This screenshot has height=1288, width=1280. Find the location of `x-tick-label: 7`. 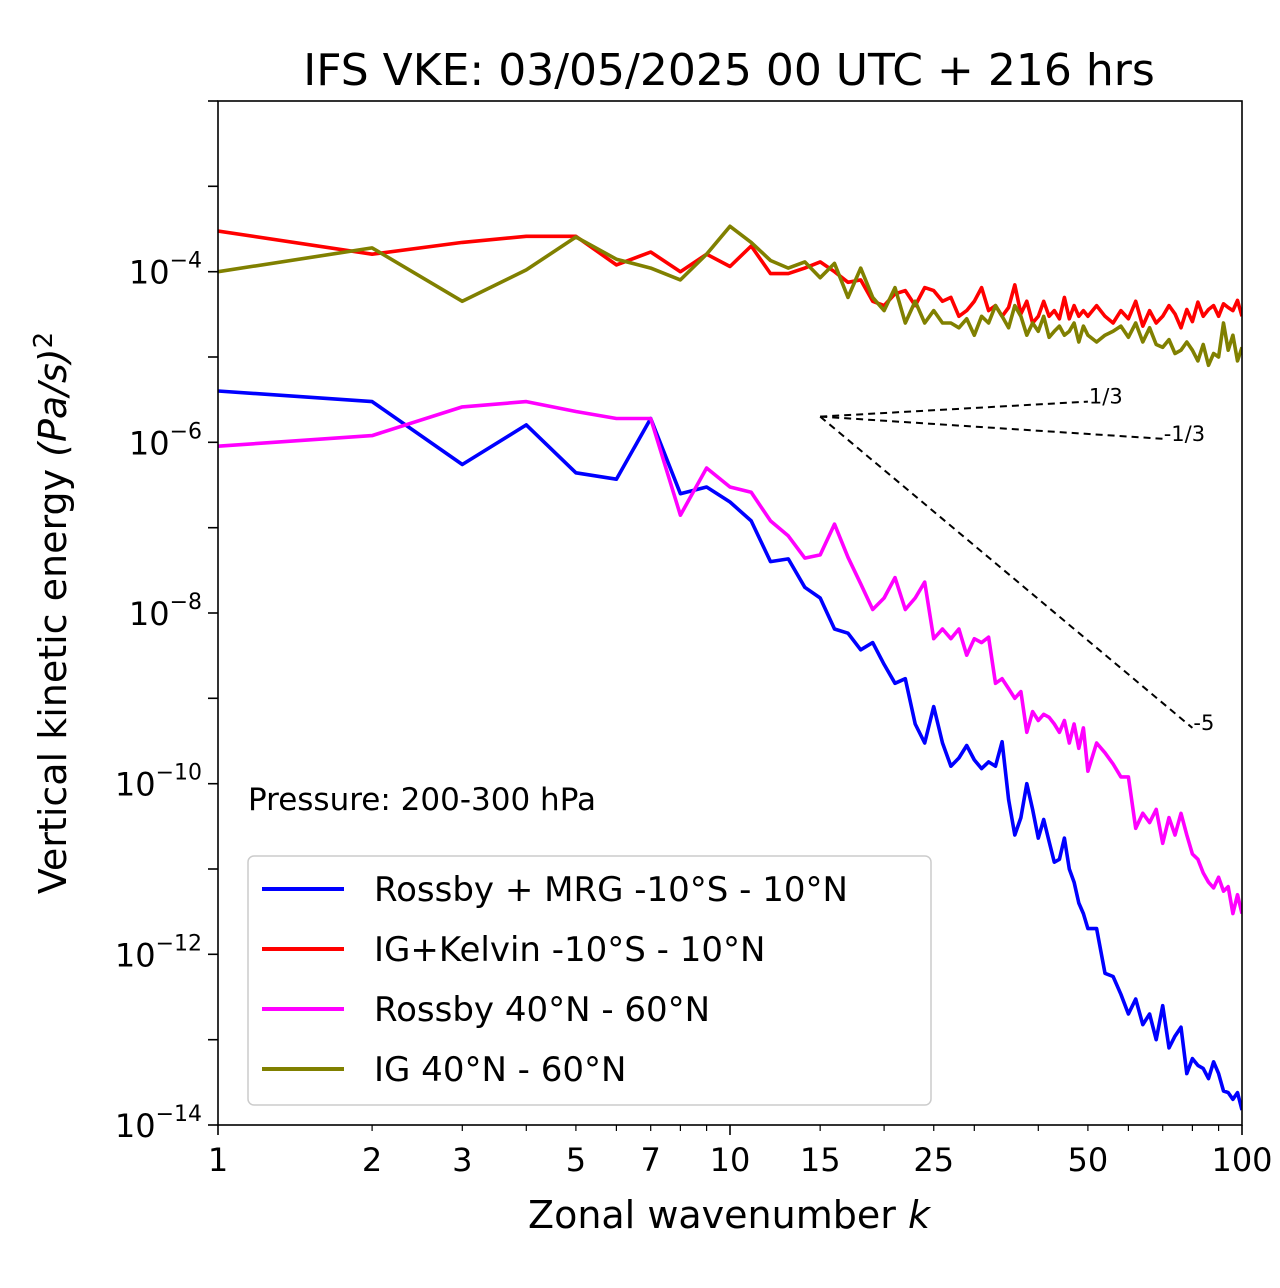

x-tick-label: 7 is located at coordinates (651, 1160).